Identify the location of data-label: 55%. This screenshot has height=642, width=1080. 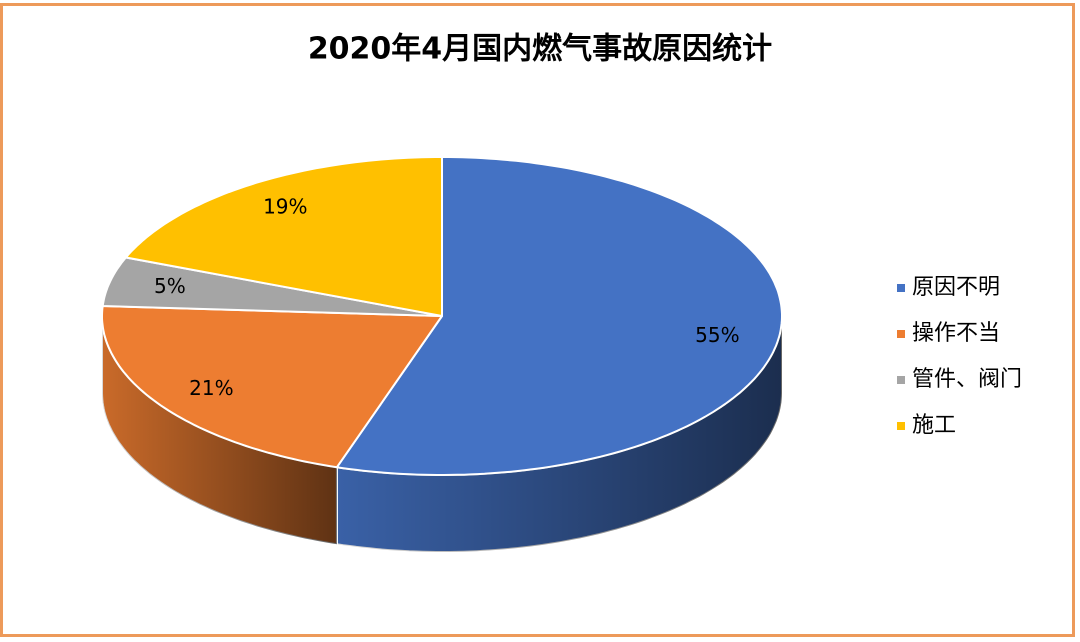
(717, 335).